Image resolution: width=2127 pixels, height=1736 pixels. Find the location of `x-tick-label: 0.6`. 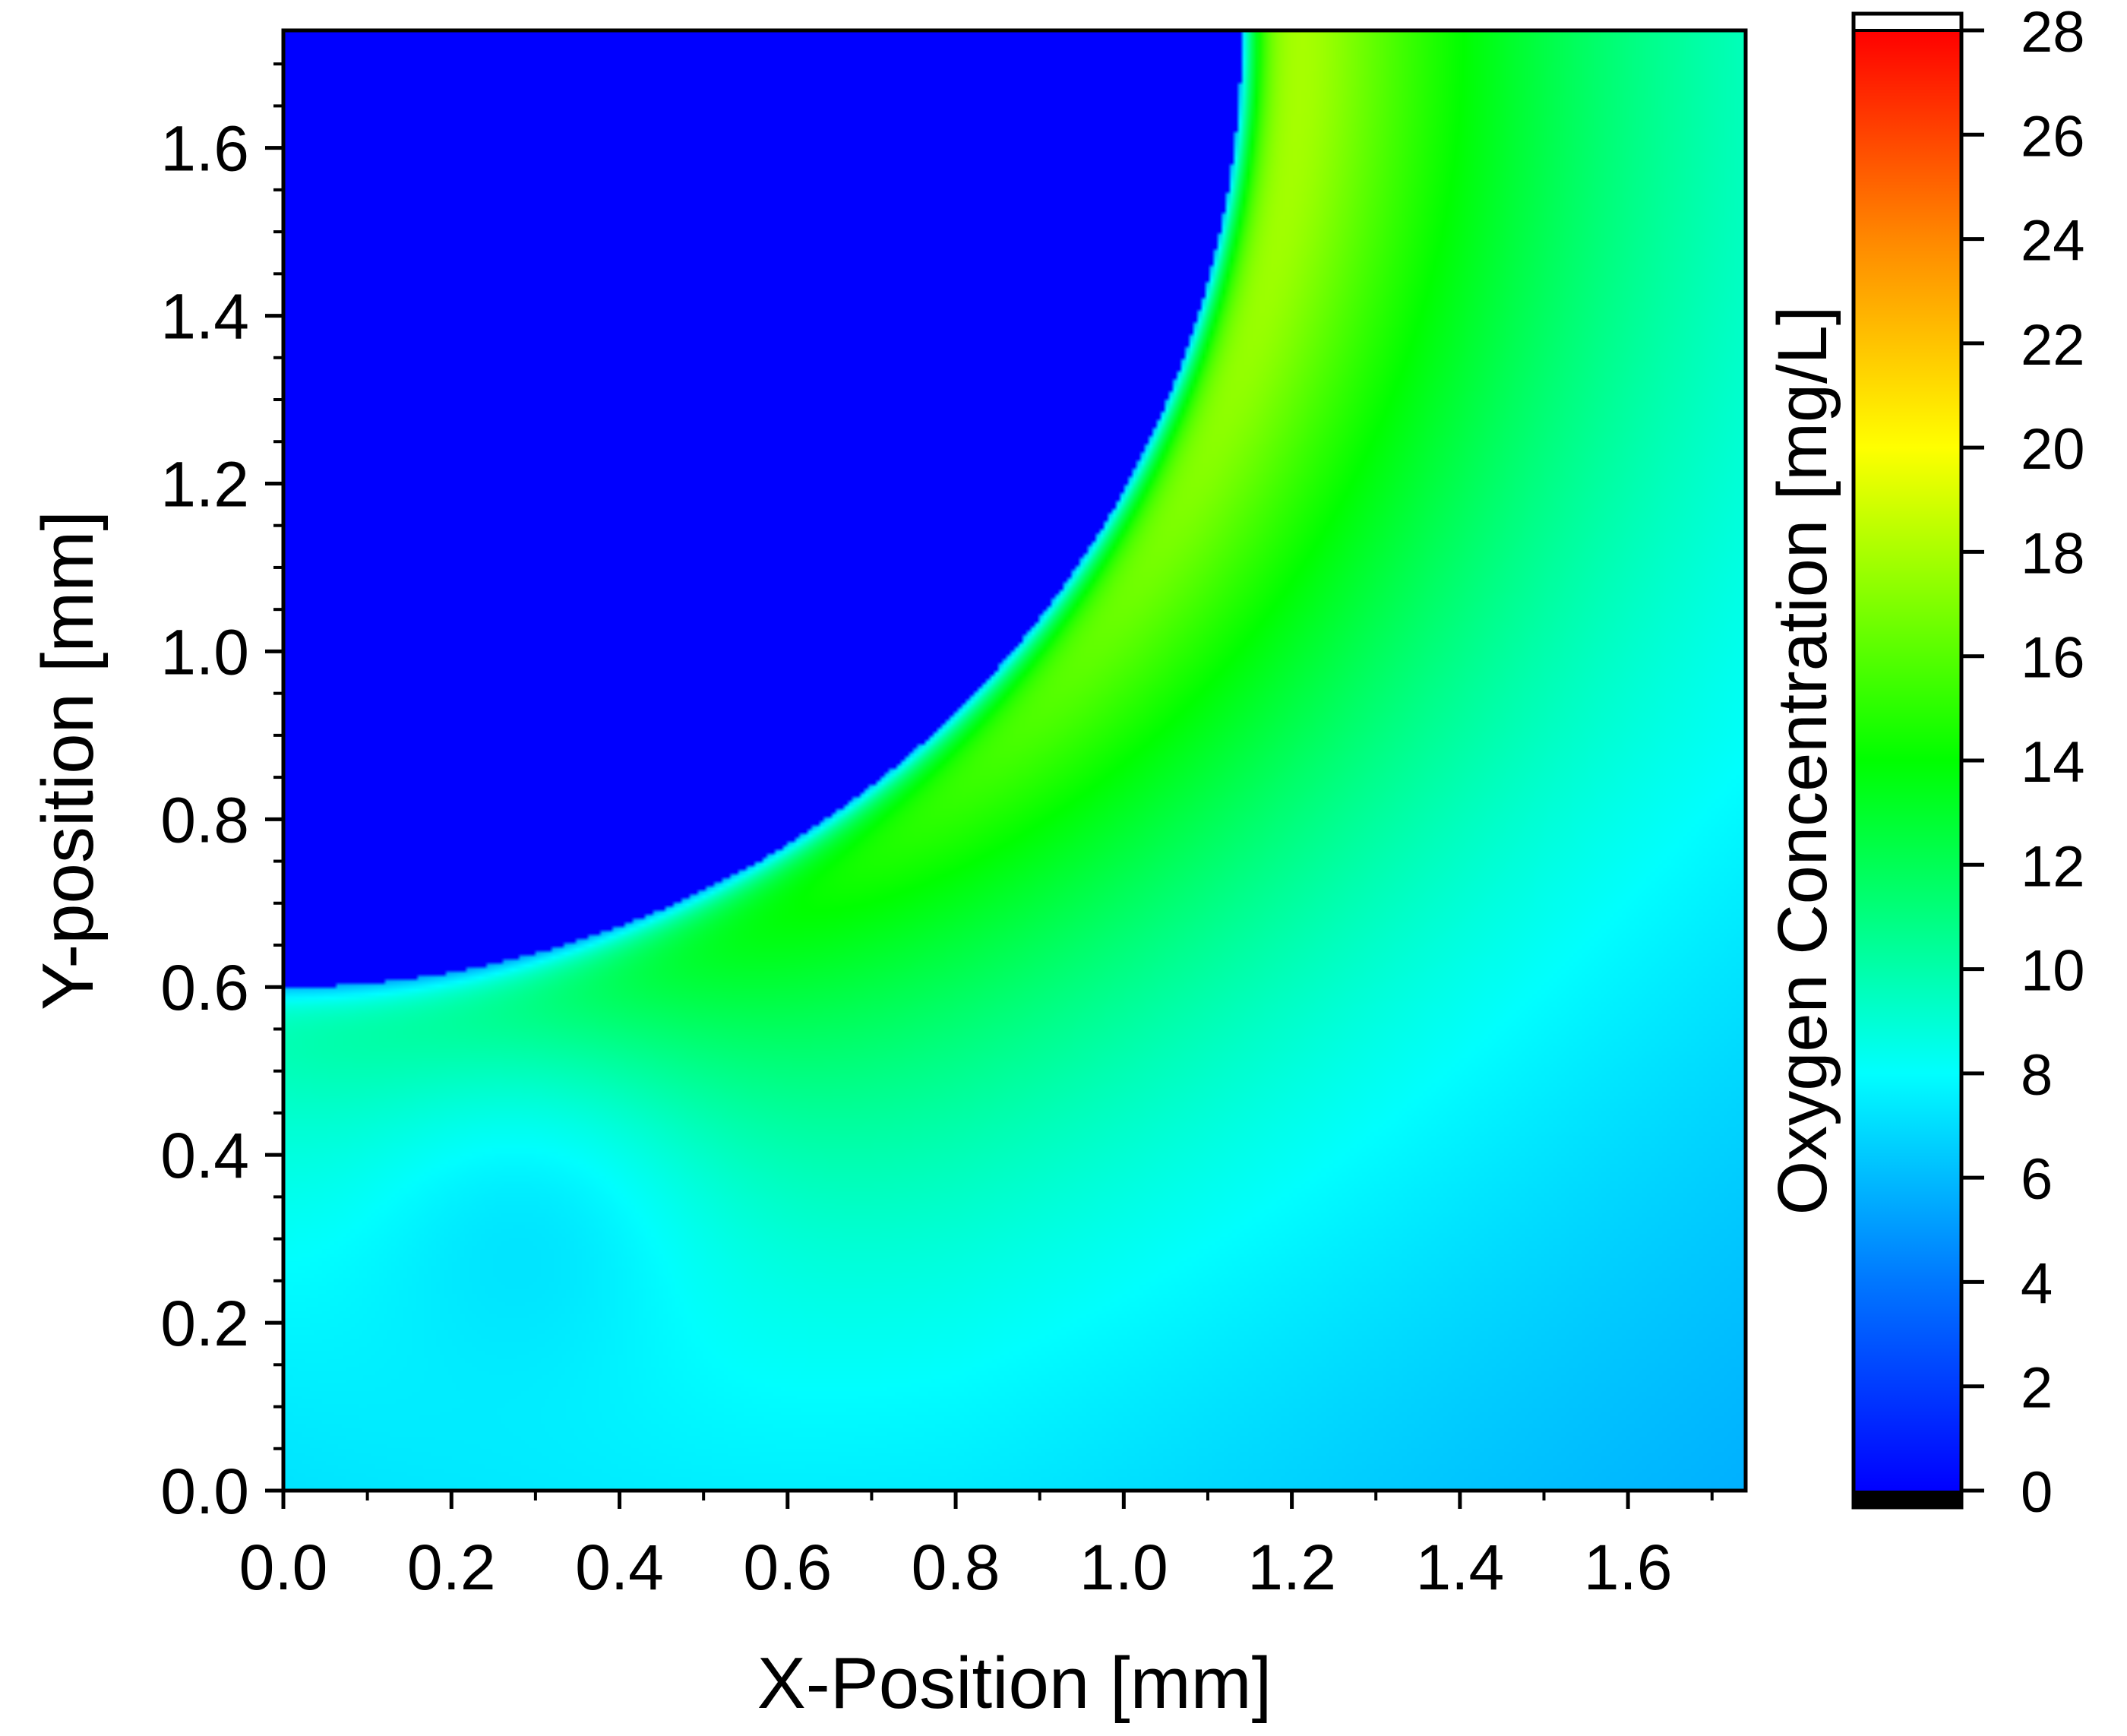

x-tick-label: 0.6 is located at coordinates (788, 1567).